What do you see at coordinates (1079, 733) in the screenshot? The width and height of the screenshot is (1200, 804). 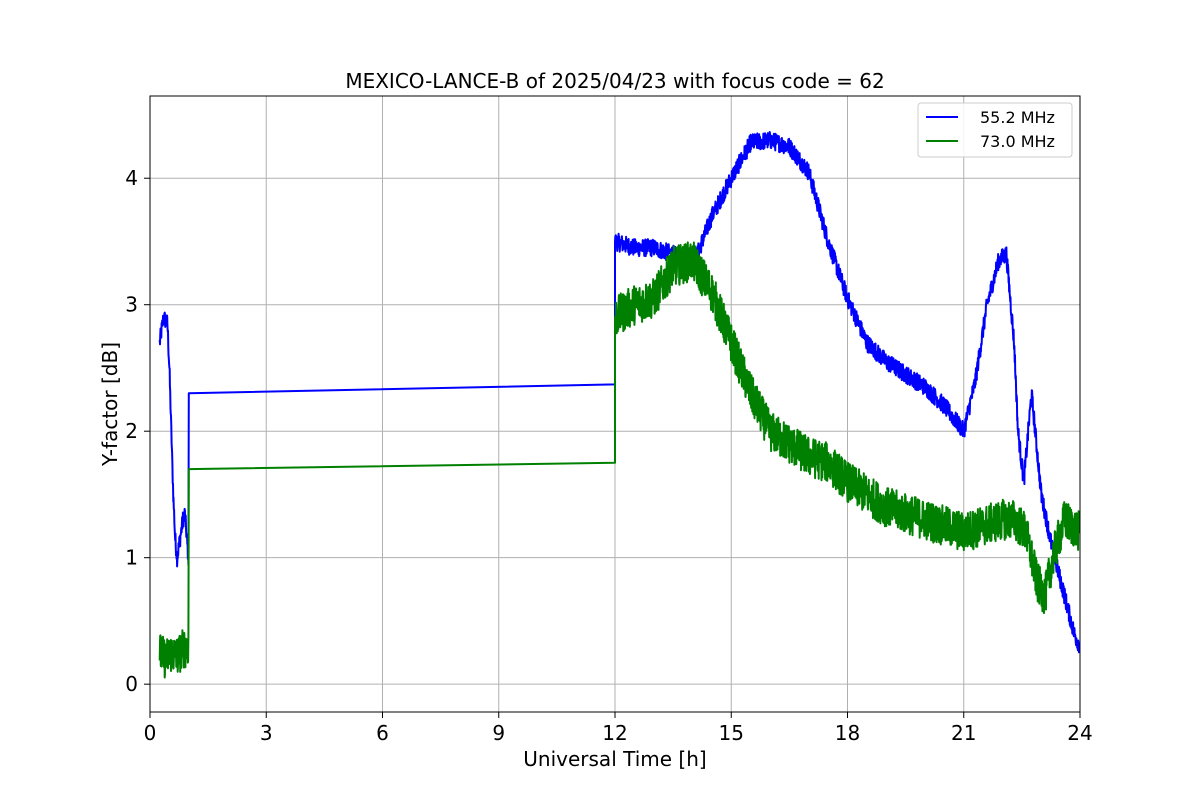 I see `x-tick-label: 24` at bounding box center [1079, 733].